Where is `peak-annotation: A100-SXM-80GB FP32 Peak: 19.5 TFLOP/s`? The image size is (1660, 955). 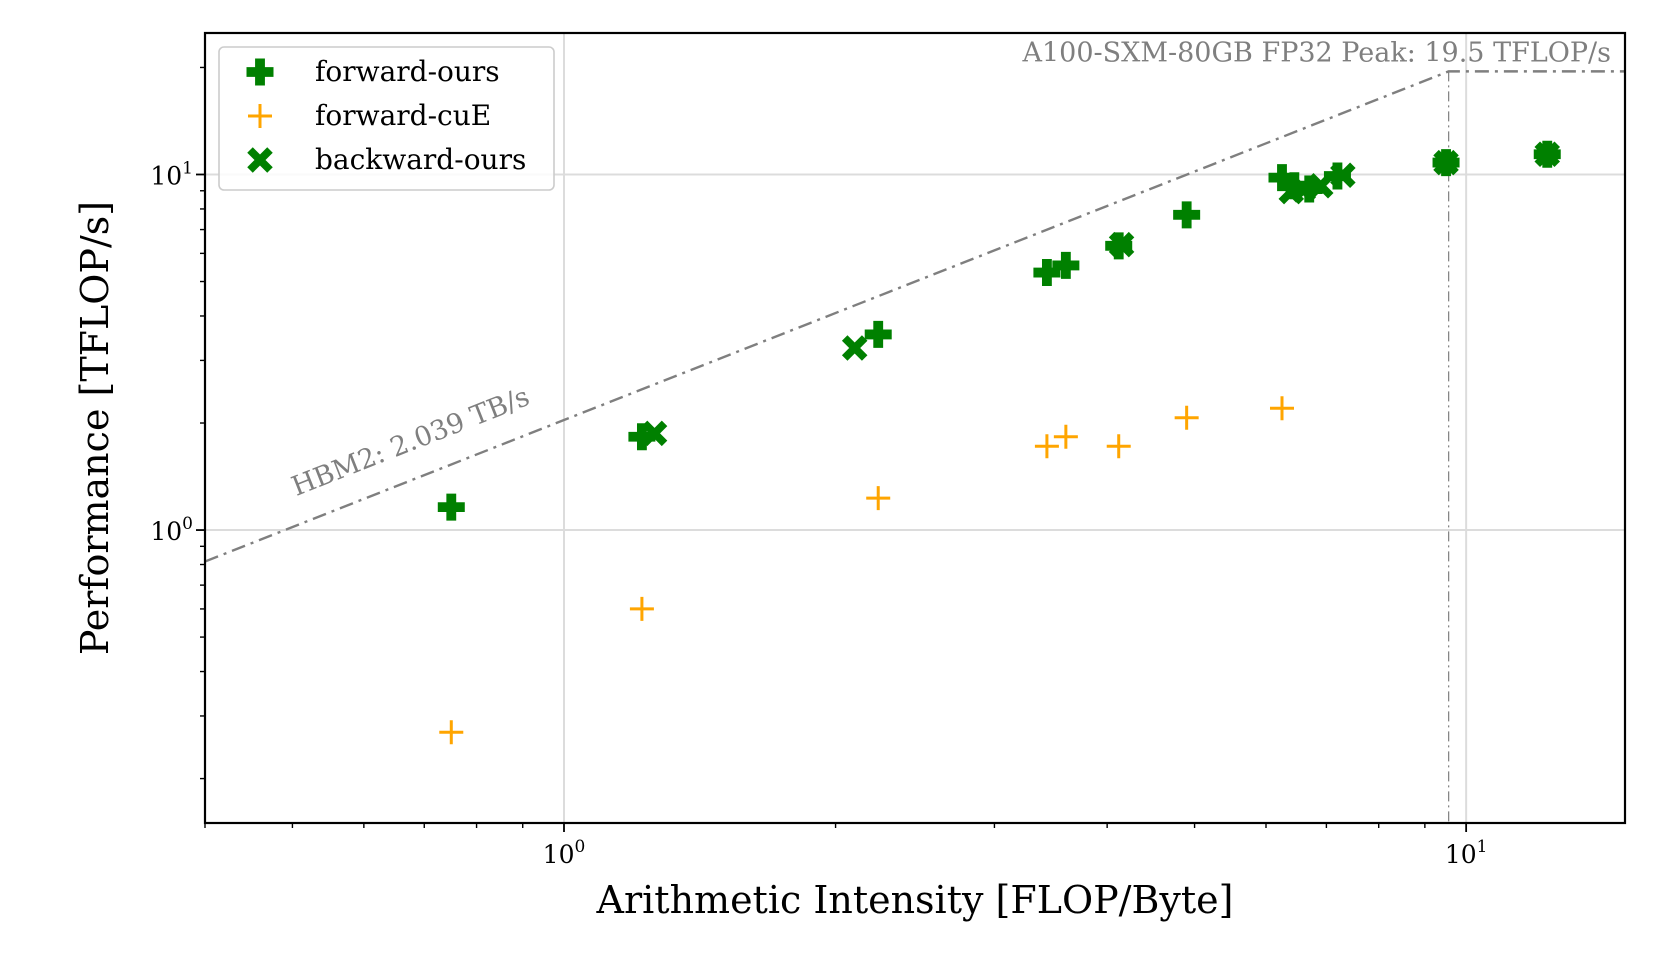 peak-annotation: A100-SXM-80GB FP32 Peak: 19.5 TFLOP/s is located at coordinates (1316, 52).